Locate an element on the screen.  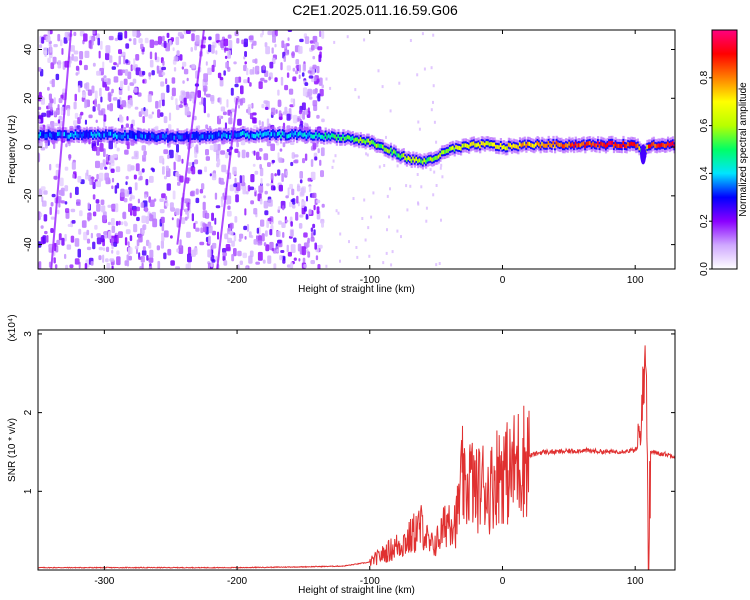
colorbar-tick-label: 0.4 is located at coordinates (704, 173).